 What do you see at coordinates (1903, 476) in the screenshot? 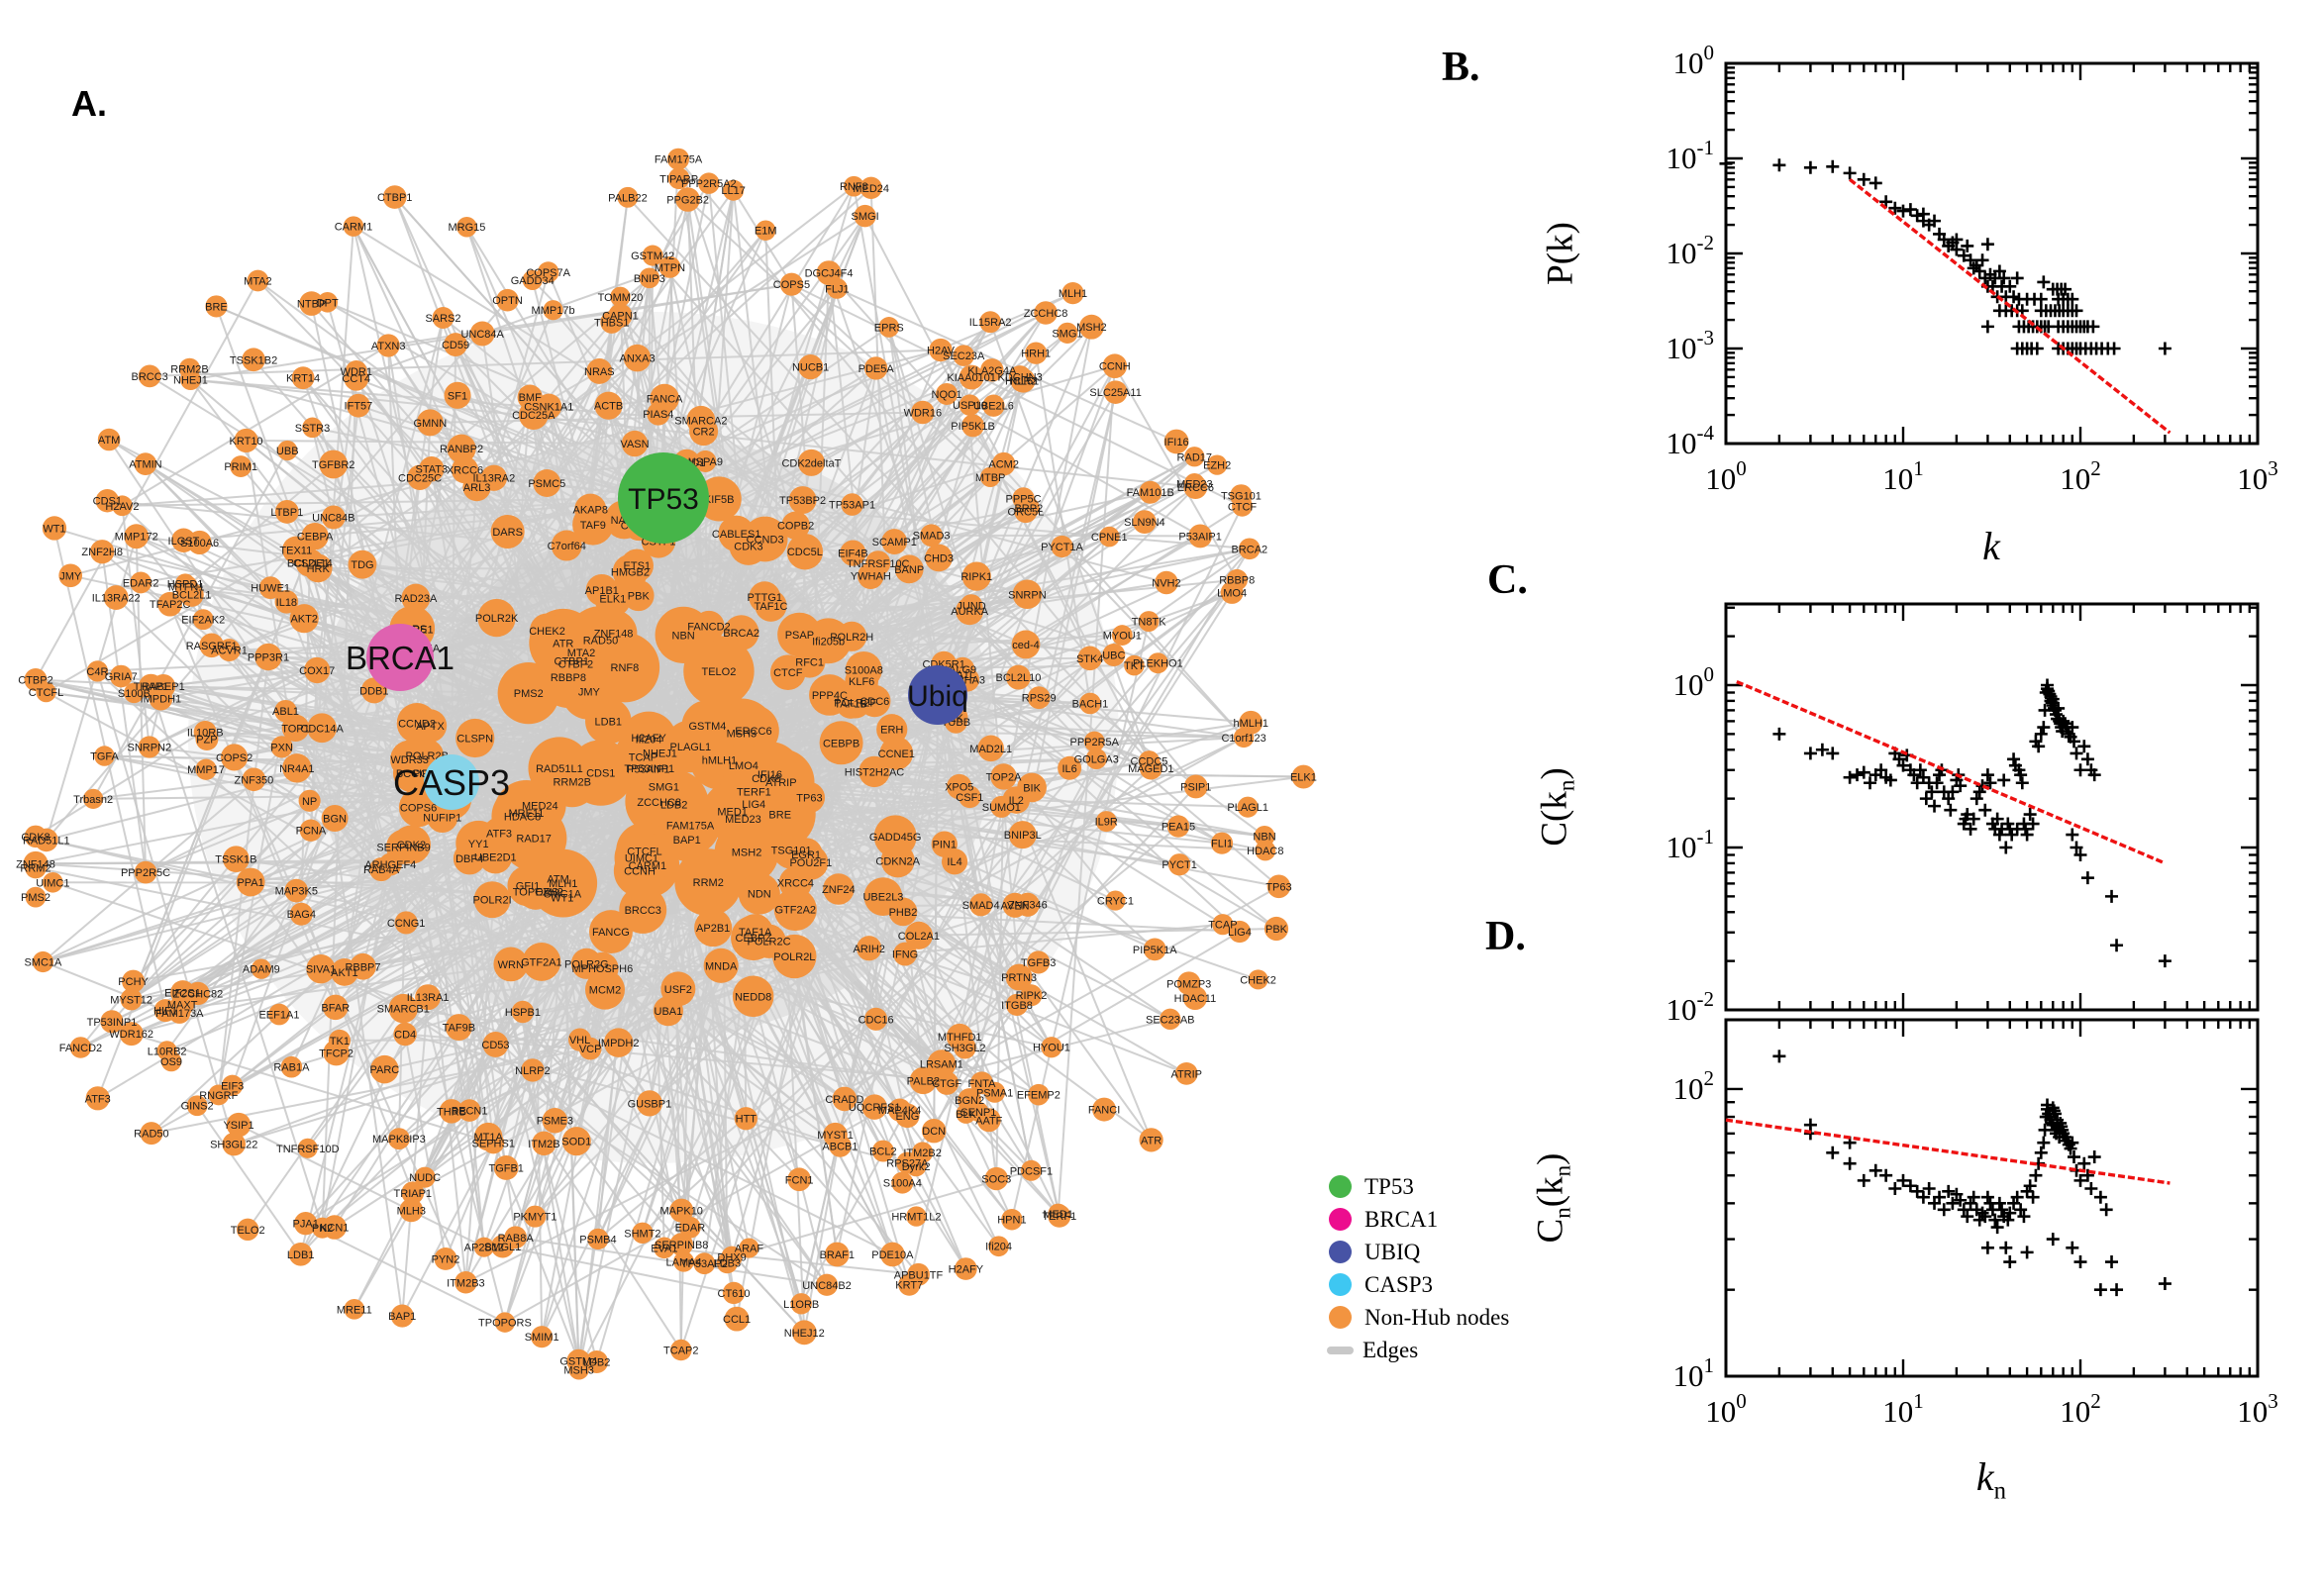
I see `x-tick-label: 10¹` at bounding box center [1903, 476].